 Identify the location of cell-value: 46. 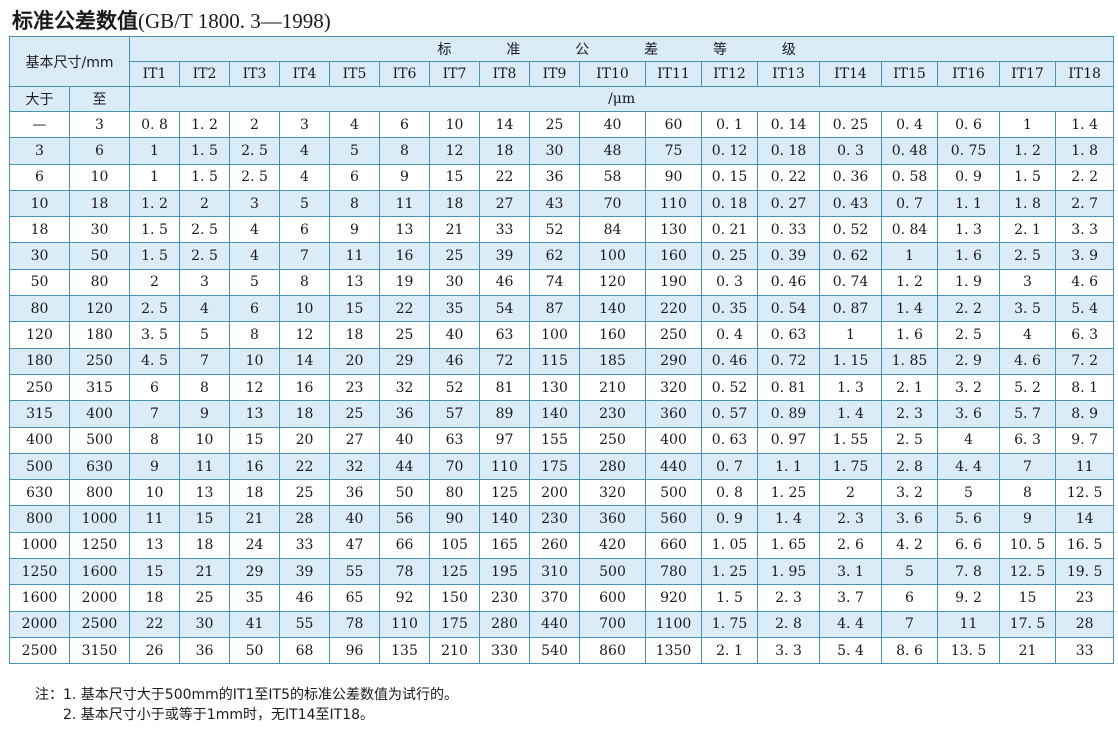
(454, 361).